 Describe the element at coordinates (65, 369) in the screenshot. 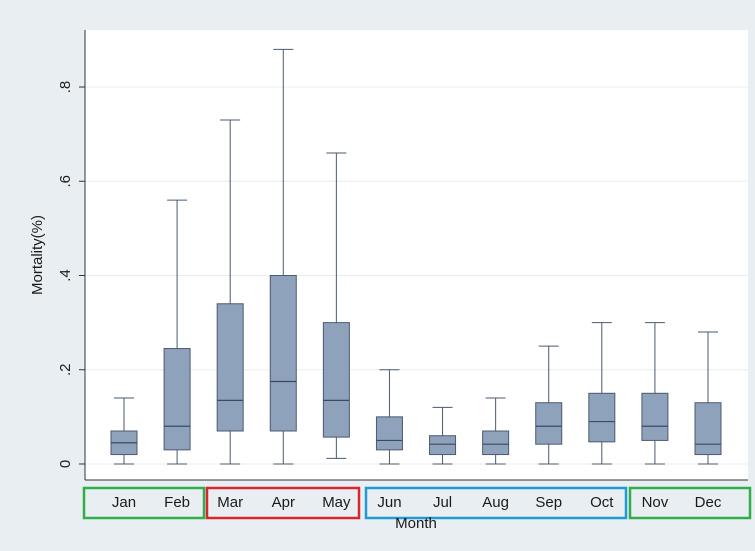

I see `y-tick-label: .2` at that location.